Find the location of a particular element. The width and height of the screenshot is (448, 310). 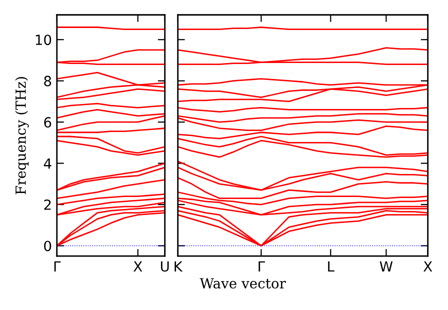

y-tick-label: 0 is located at coordinates (48, 246).